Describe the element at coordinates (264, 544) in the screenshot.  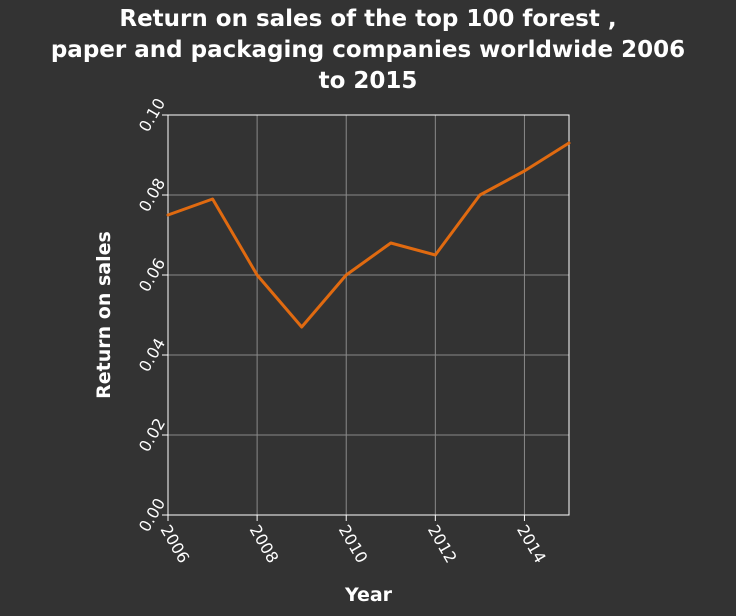
I see `x-tick-label: 2008` at that location.